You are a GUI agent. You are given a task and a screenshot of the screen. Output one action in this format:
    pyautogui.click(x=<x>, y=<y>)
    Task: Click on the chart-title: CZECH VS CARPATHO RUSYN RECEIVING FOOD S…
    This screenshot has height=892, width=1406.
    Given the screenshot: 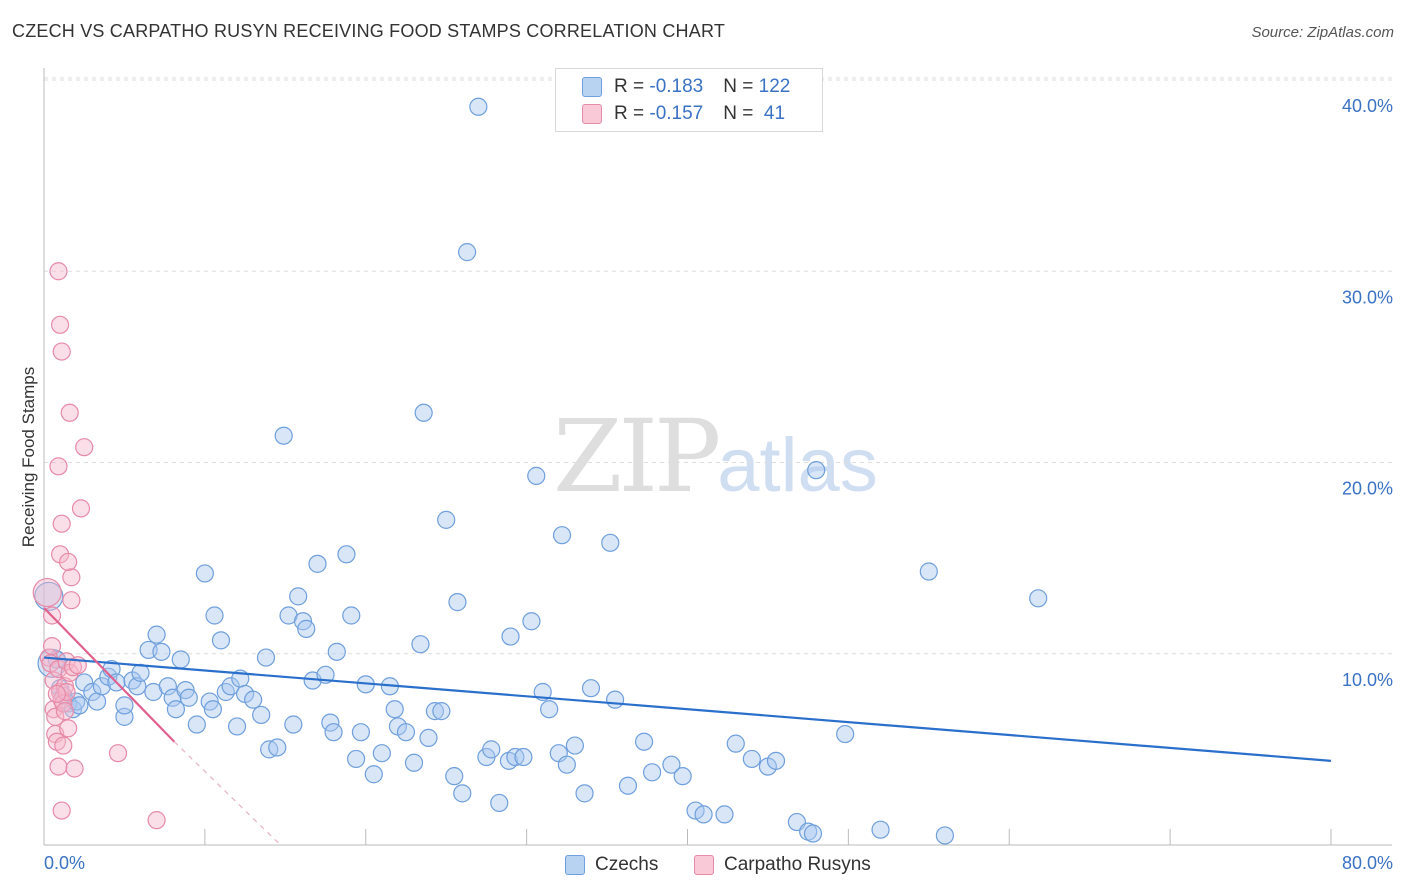 What is the action you would take?
    pyautogui.click(x=369, y=31)
    